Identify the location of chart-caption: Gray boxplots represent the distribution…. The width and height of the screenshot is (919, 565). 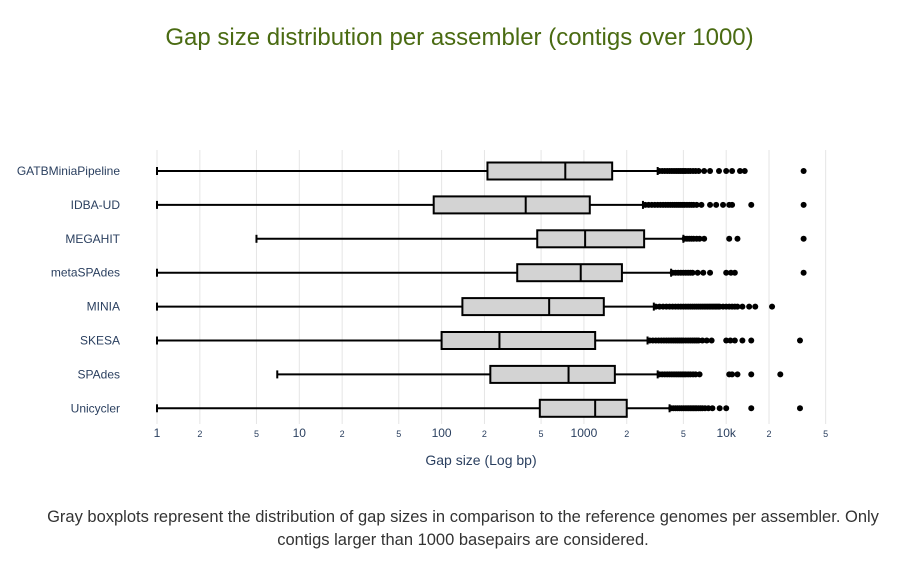
(463, 528).